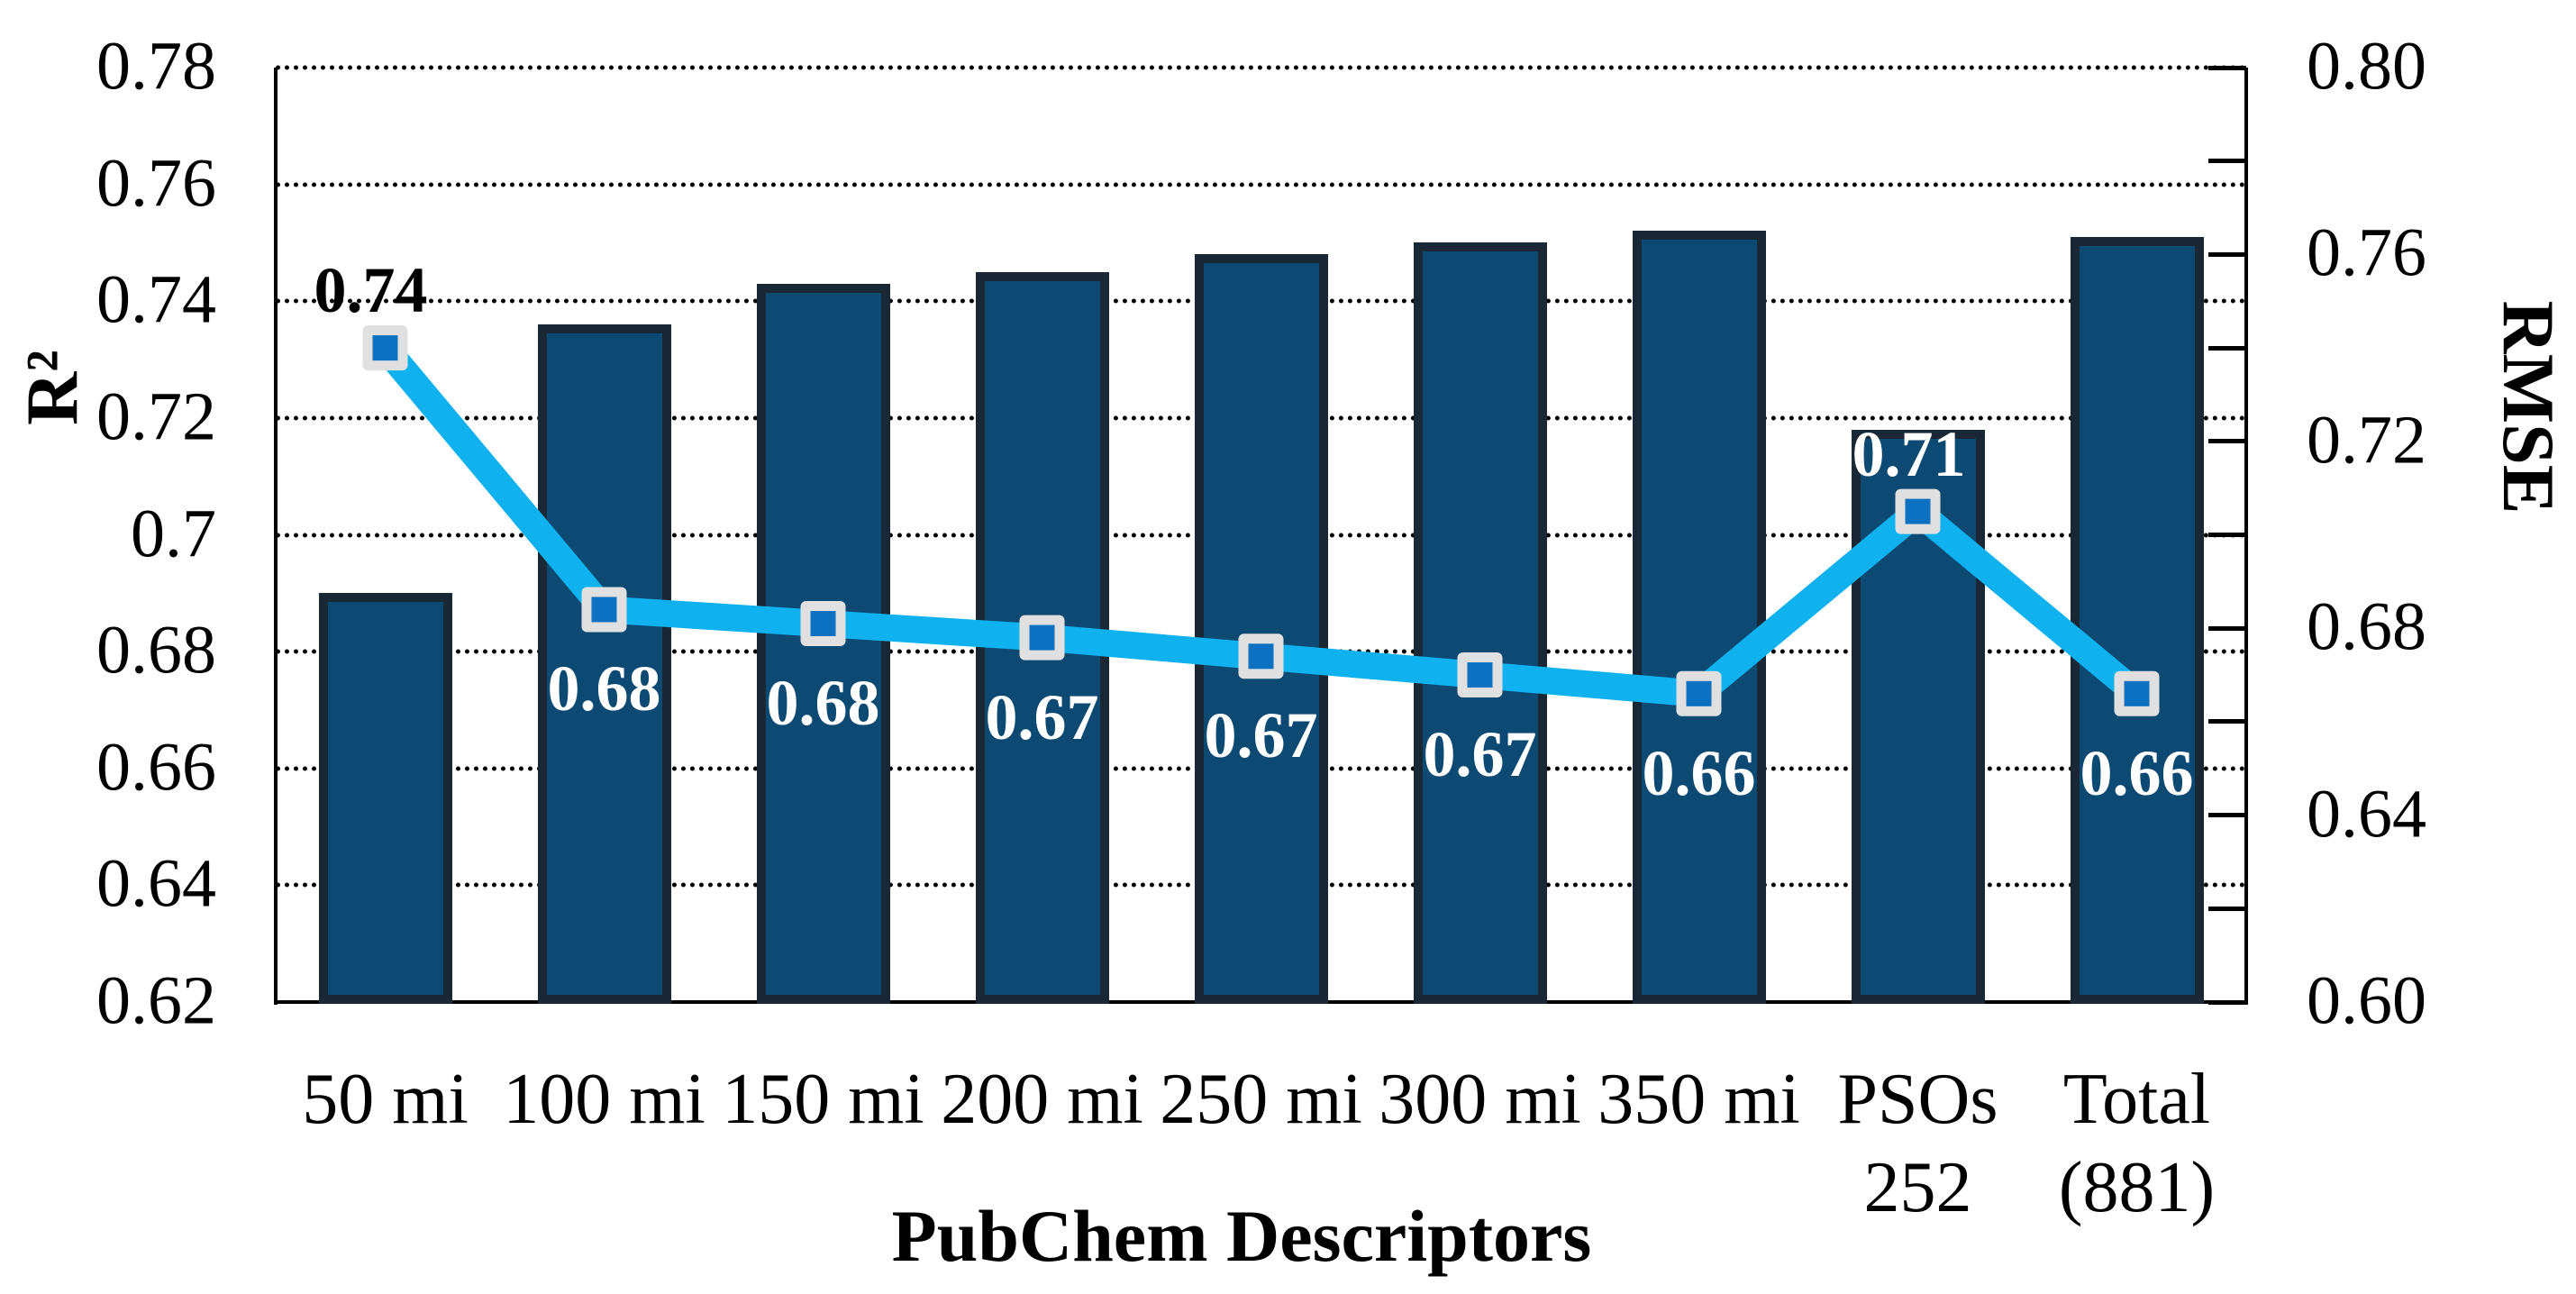 The height and width of the screenshot is (1294, 2576). Describe the element at coordinates (2137, 1187) in the screenshot. I see `x-category-label-line: (881)` at that location.